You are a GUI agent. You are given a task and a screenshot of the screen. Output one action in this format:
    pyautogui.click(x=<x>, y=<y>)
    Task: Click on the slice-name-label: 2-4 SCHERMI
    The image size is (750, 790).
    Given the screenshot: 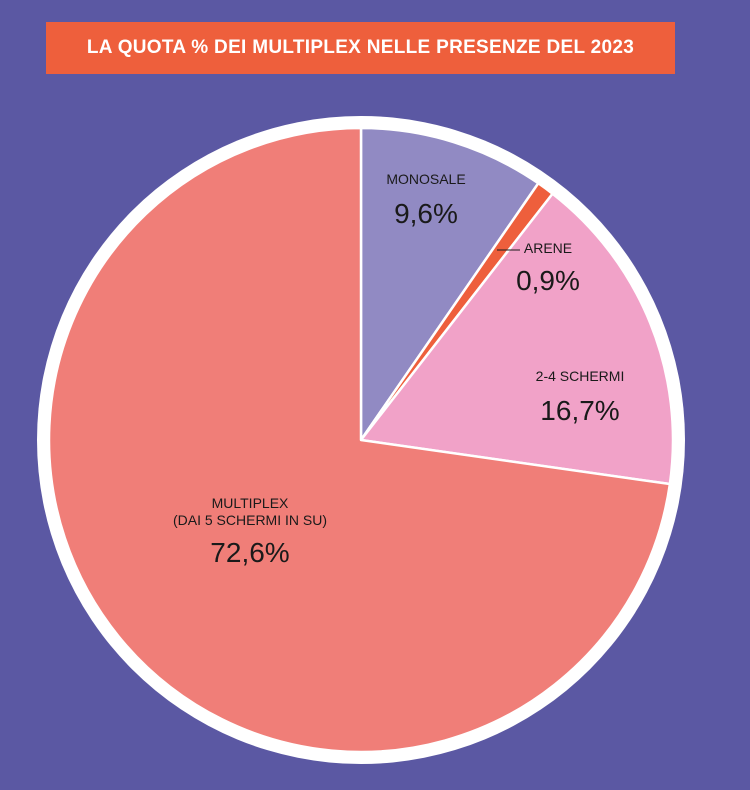 What is the action you would take?
    pyautogui.click(x=580, y=376)
    